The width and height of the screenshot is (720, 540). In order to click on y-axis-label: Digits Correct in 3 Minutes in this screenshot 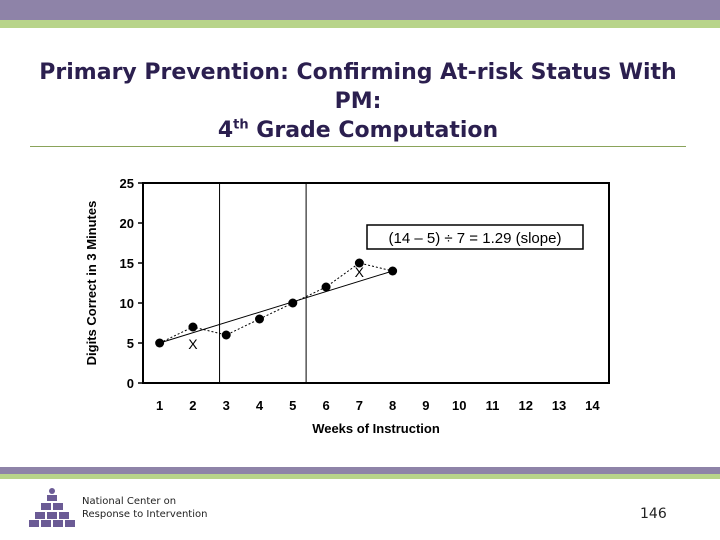, I will do `click(91, 283)`.